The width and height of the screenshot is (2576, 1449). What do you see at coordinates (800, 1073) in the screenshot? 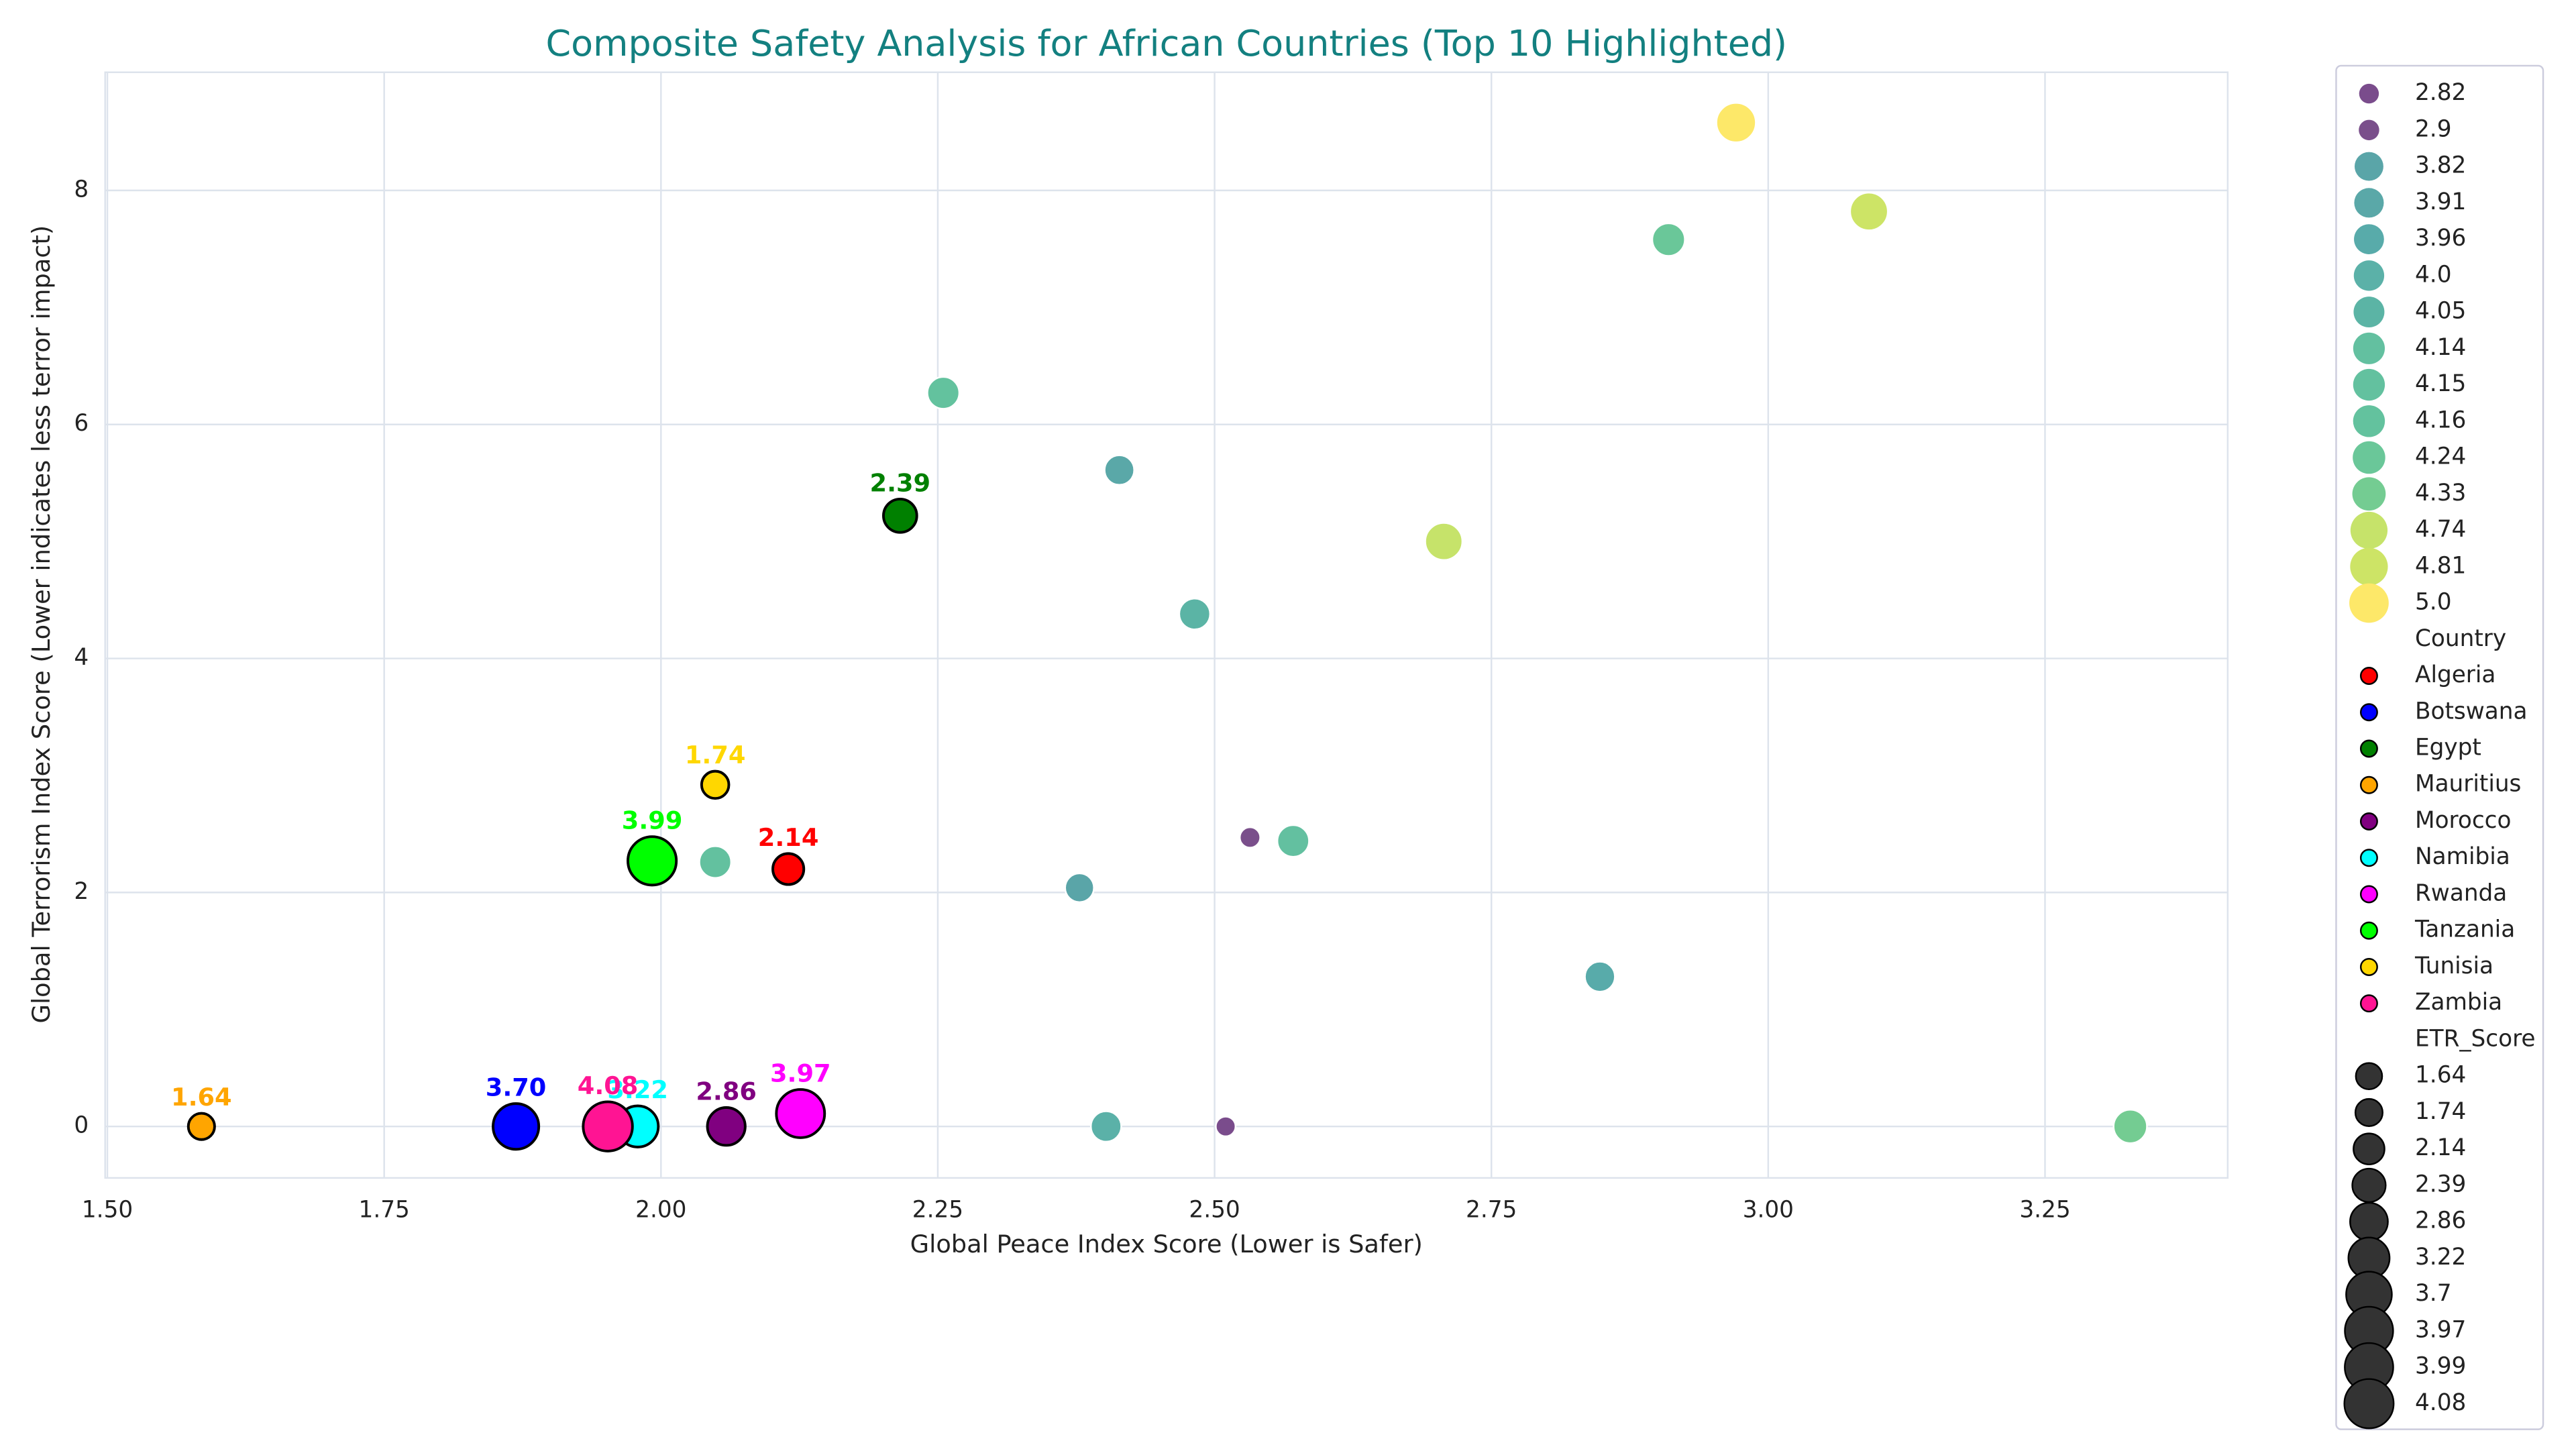
I see `value-label: 3.97` at bounding box center [800, 1073].